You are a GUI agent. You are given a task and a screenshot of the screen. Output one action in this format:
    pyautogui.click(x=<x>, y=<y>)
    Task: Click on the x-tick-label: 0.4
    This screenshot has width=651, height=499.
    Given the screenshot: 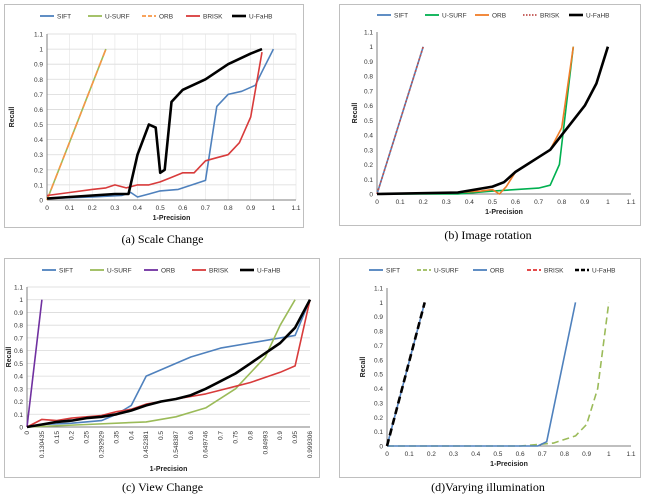 What is the action you would take?
    pyautogui.click(x=469, y=202)
    